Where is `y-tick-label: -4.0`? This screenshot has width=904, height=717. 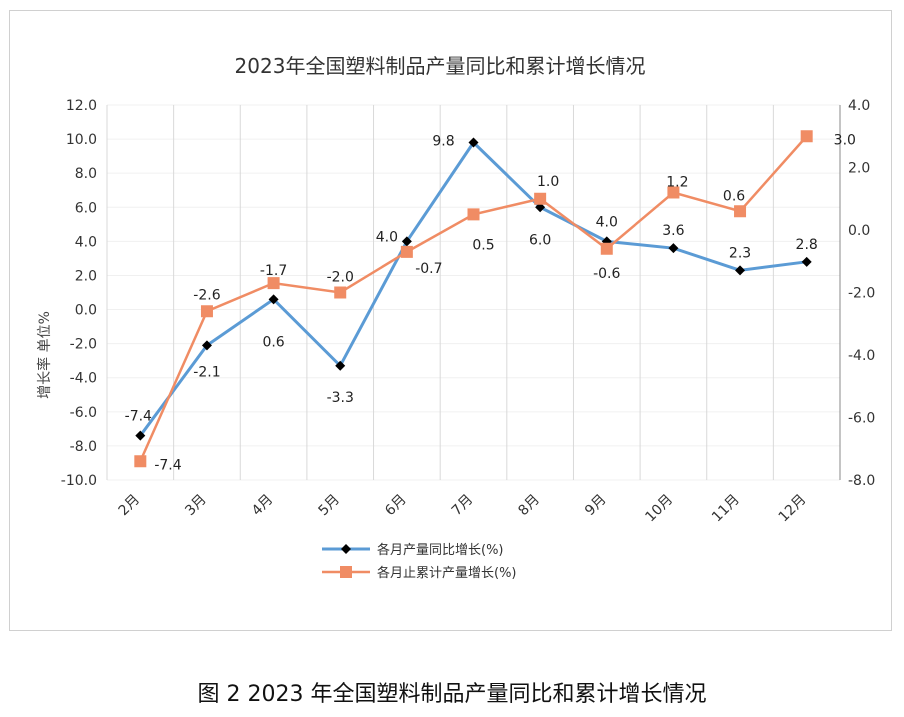 y-tick-label: -4.0 is located at coordinates (83, 379).